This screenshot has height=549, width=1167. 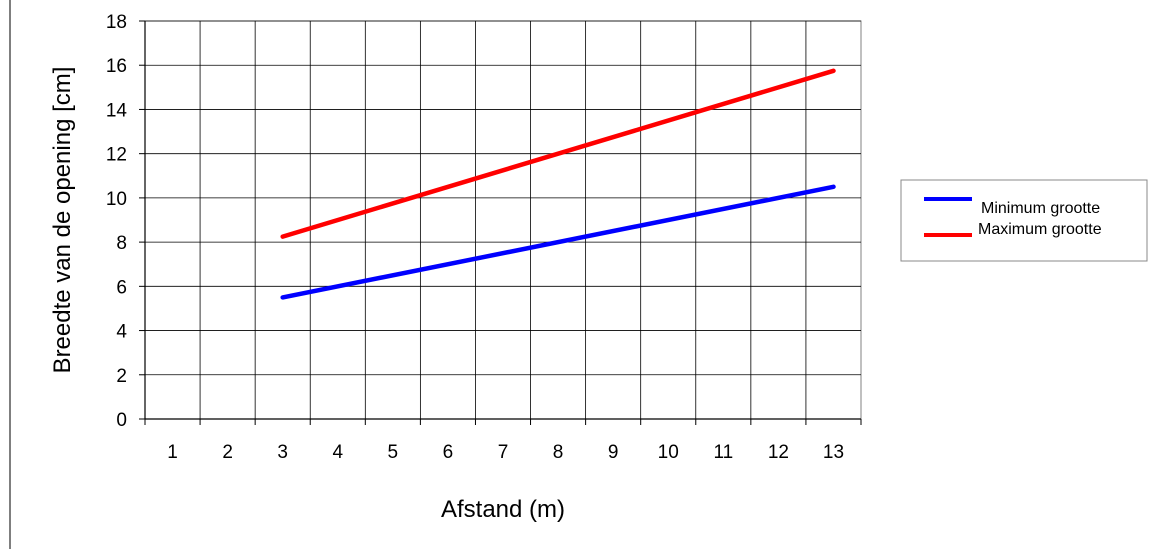 What do you see at coordinates (1040, 229) in the screenshot?
I see `legend-label-maximum: Maximum grootte` at bounding box center [1040, 229].